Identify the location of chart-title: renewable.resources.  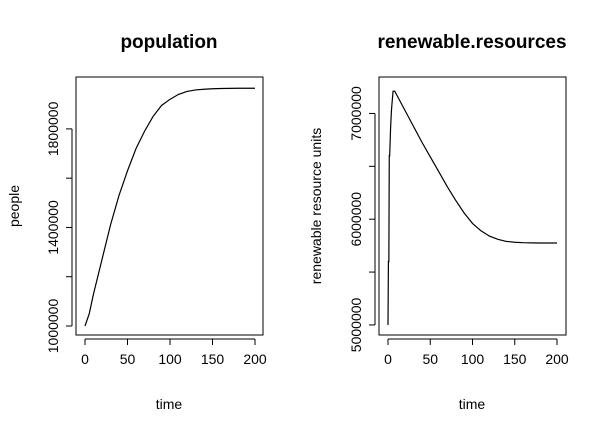
(471, 42).